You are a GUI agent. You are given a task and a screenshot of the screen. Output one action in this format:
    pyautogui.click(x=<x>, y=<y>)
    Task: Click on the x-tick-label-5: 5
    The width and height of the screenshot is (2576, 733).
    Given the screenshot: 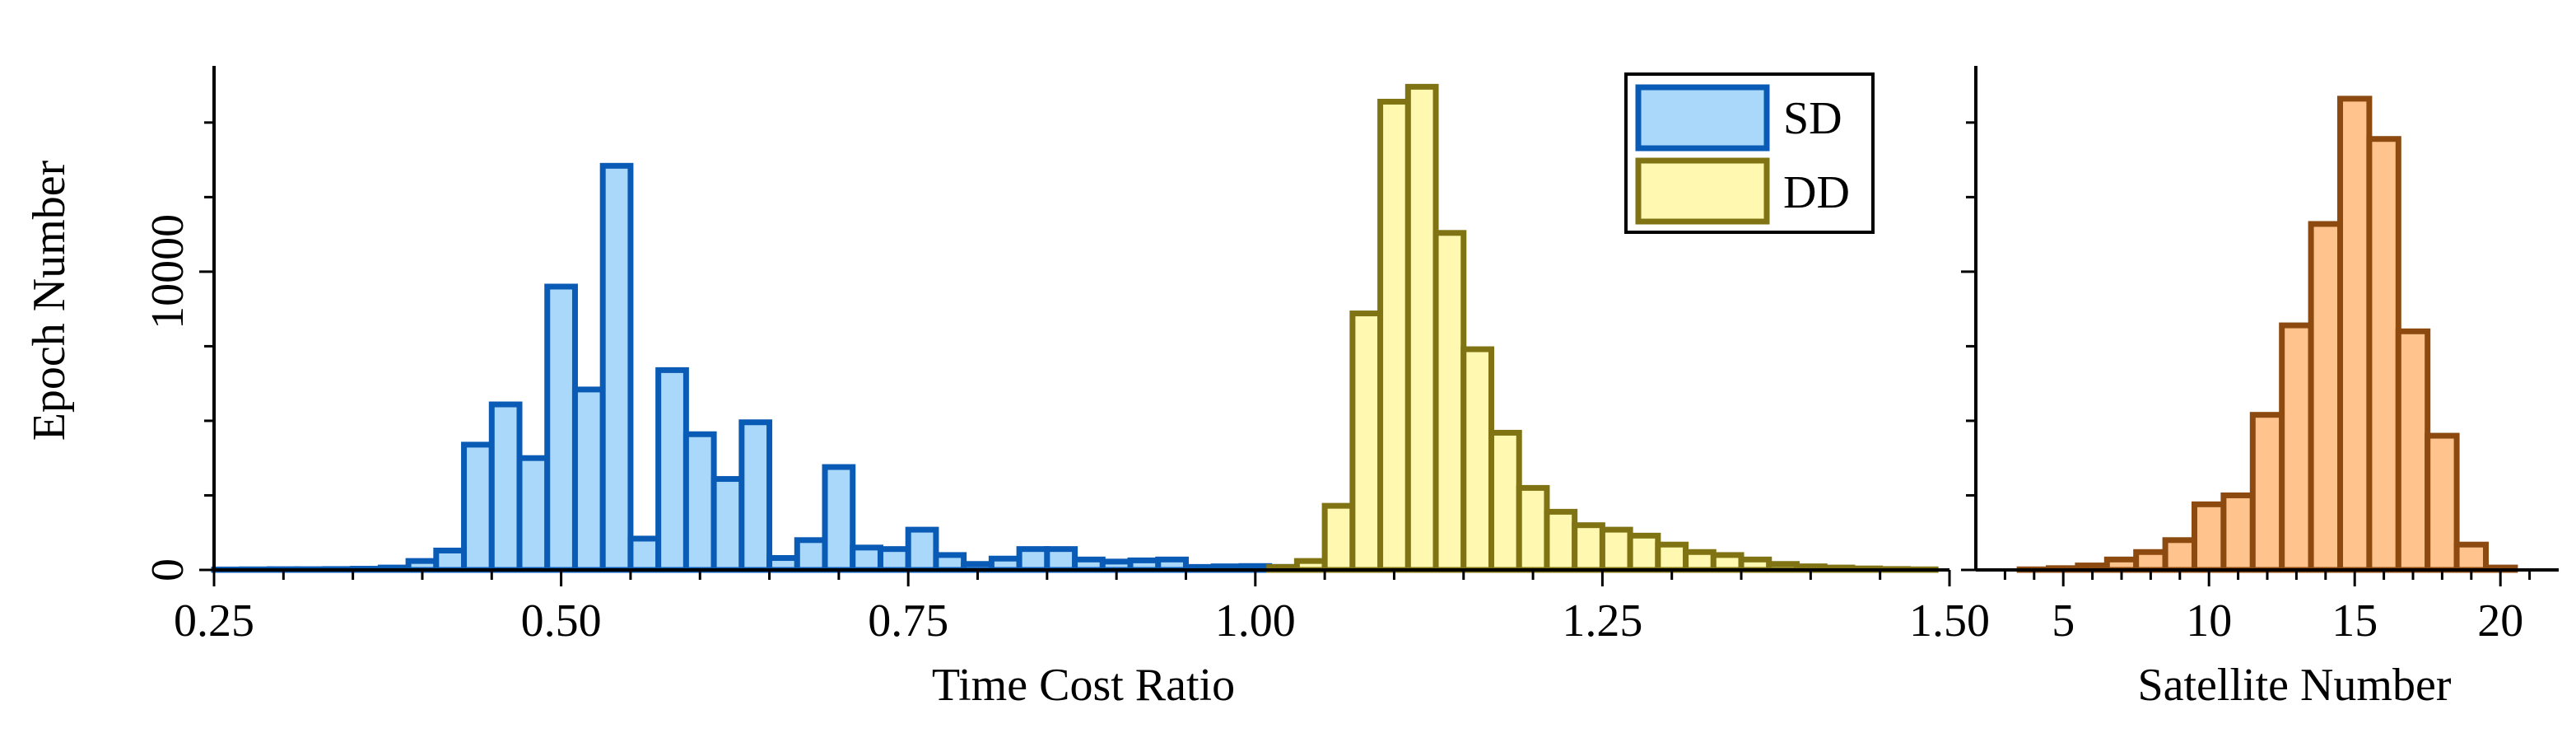 What is the action you would take?
    pyautogui.click(x=2063, y=621)
    